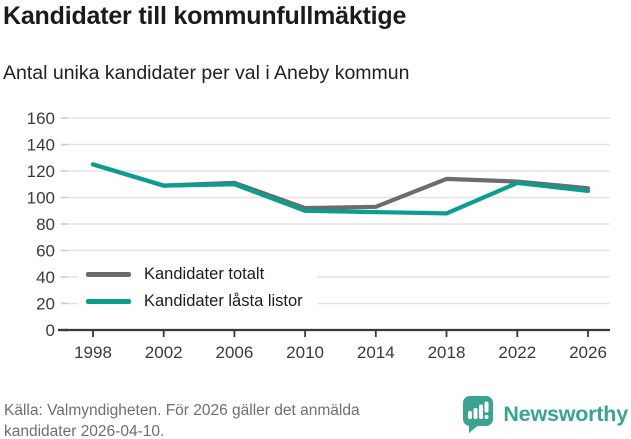  Describe the element at coordinates (41, 171) in the screenshot. I see `y-tick-label: 120` at that location.